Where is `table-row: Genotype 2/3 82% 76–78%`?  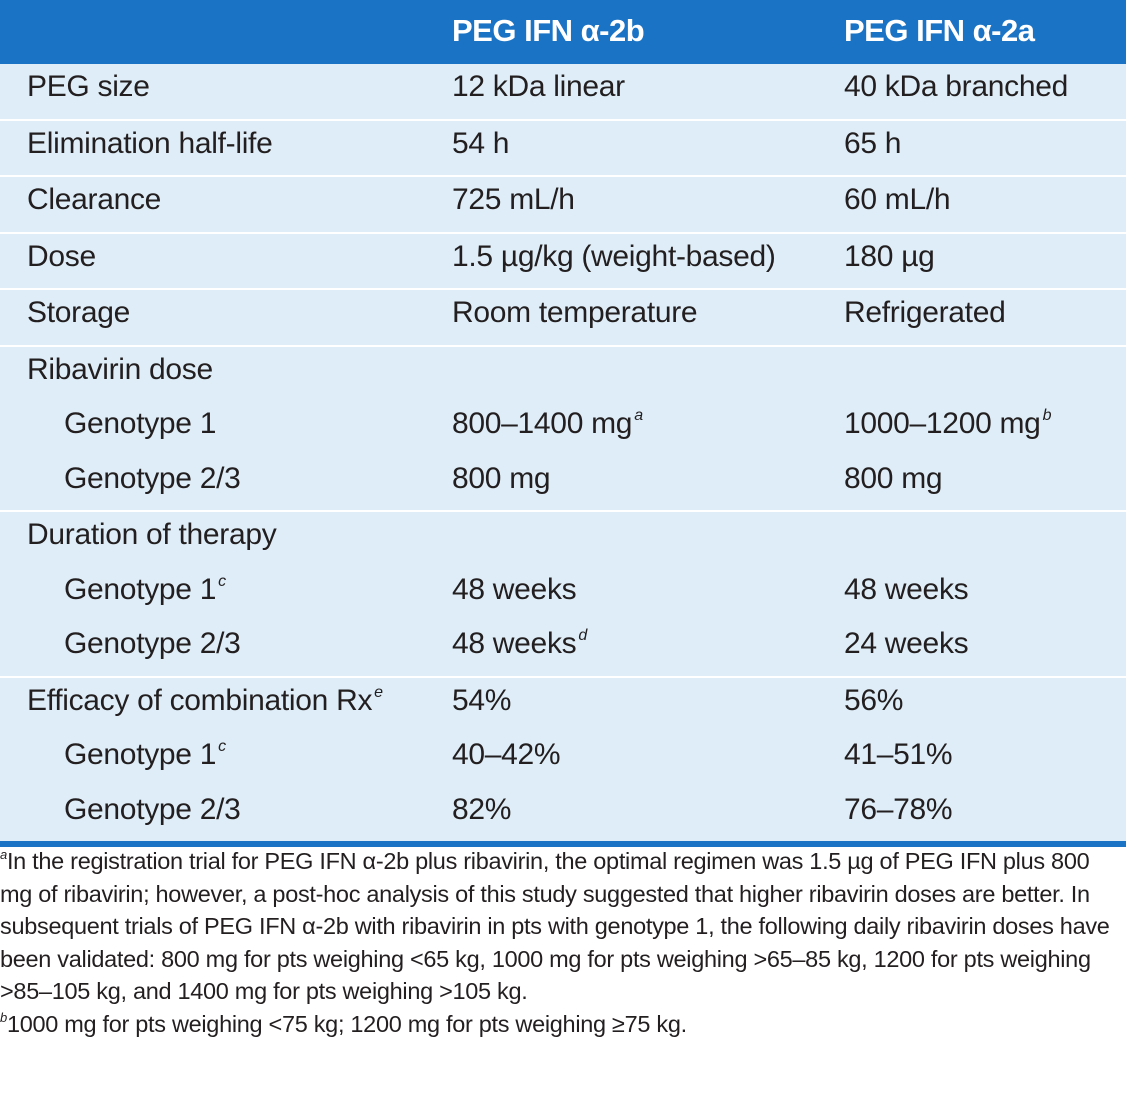
table-row: Genotype 2/3 82% 76–78% is located at coordinates (563, 814).